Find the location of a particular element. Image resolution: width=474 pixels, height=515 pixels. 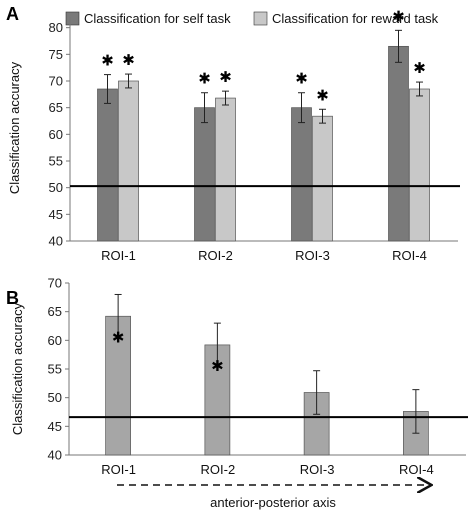

panel-b-letter: B is located at coordinates (12, 298).